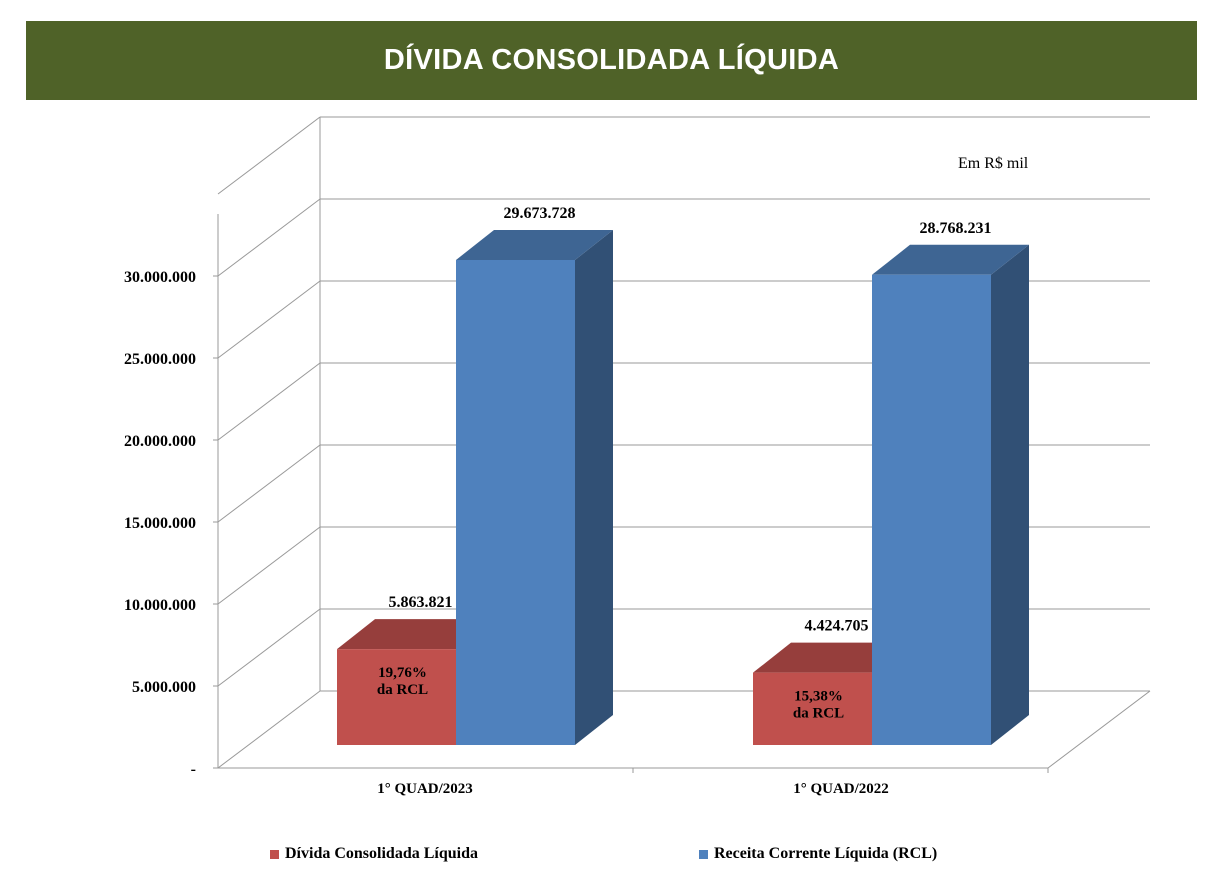 The width and height of the screenshot is (1221, 888). Describe the element at coordinates (160, 359) in the screenshot. I see `y-tick-label: 25.000.000` at that location.